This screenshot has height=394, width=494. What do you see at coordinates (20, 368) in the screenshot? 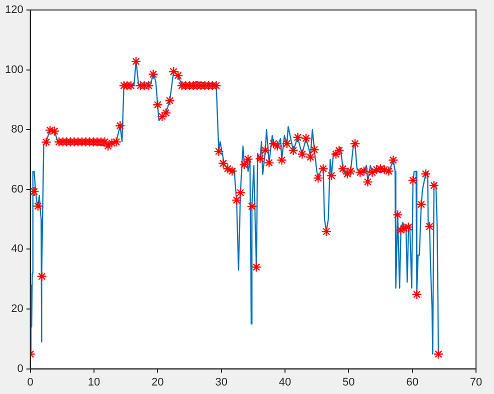
I see `y-tick-label: 0` at bounding box center [20, 368].